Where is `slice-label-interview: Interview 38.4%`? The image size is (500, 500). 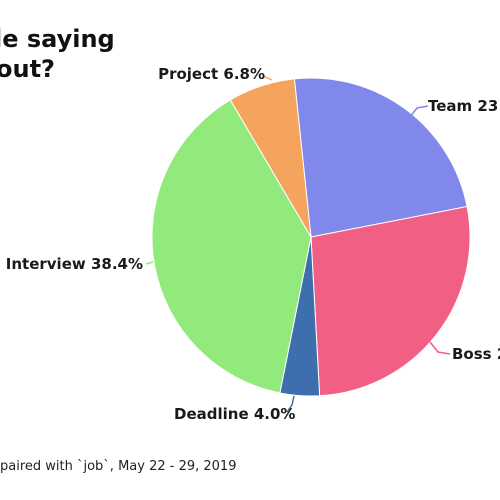 slice-label-interview: Interview 38.4% is located at coordinates (74, 264).